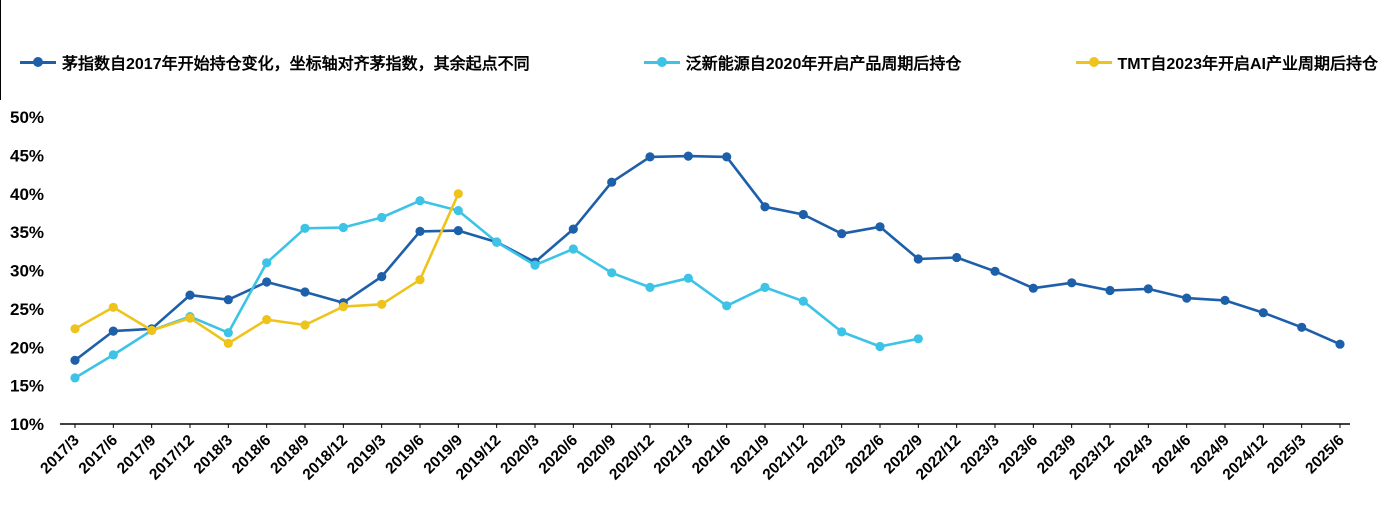 The width and height of the screenshot is (1392, 532). What do you see at coordinates (27, 117) in the screenshot?
I see `y-axis-tick-label: 50%` at bounding box center [27, 117].